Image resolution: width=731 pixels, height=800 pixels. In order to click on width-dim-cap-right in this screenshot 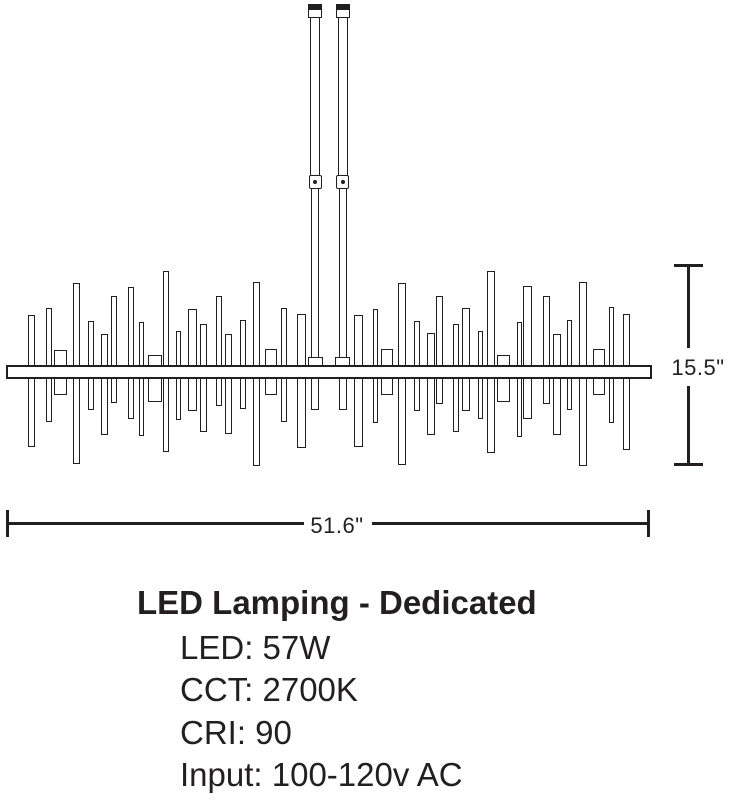, I will do `click(648, 523)`.